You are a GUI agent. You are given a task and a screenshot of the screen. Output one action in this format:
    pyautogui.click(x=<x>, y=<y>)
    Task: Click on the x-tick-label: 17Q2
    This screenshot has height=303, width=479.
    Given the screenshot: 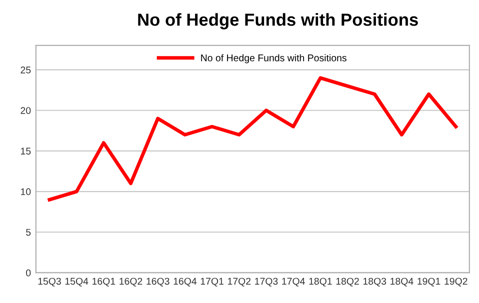 What is the action you would take?
    pyautogui.click(x=239, y=282)
    